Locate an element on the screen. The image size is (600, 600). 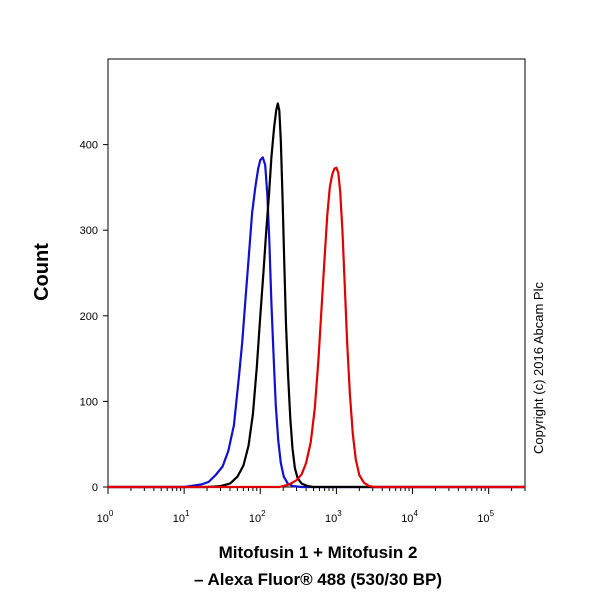
x-tick-label: 10³ is located at coordinates (333, 517).